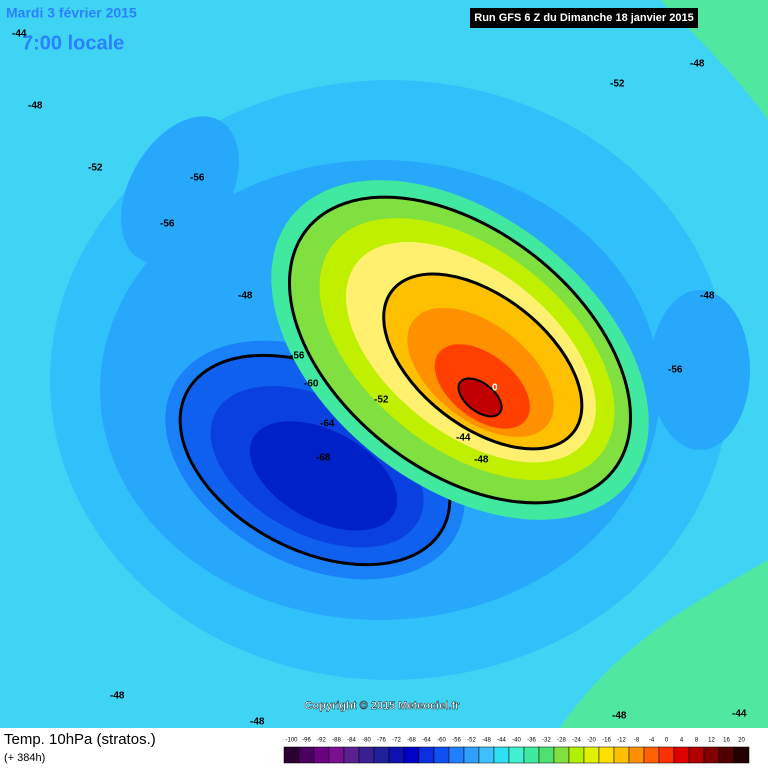 The height and width of the screenshot is (773, 768). Describe the element at coordinates (697, 741) in the screenshot. I see `colorbar-label: 8` at that location.